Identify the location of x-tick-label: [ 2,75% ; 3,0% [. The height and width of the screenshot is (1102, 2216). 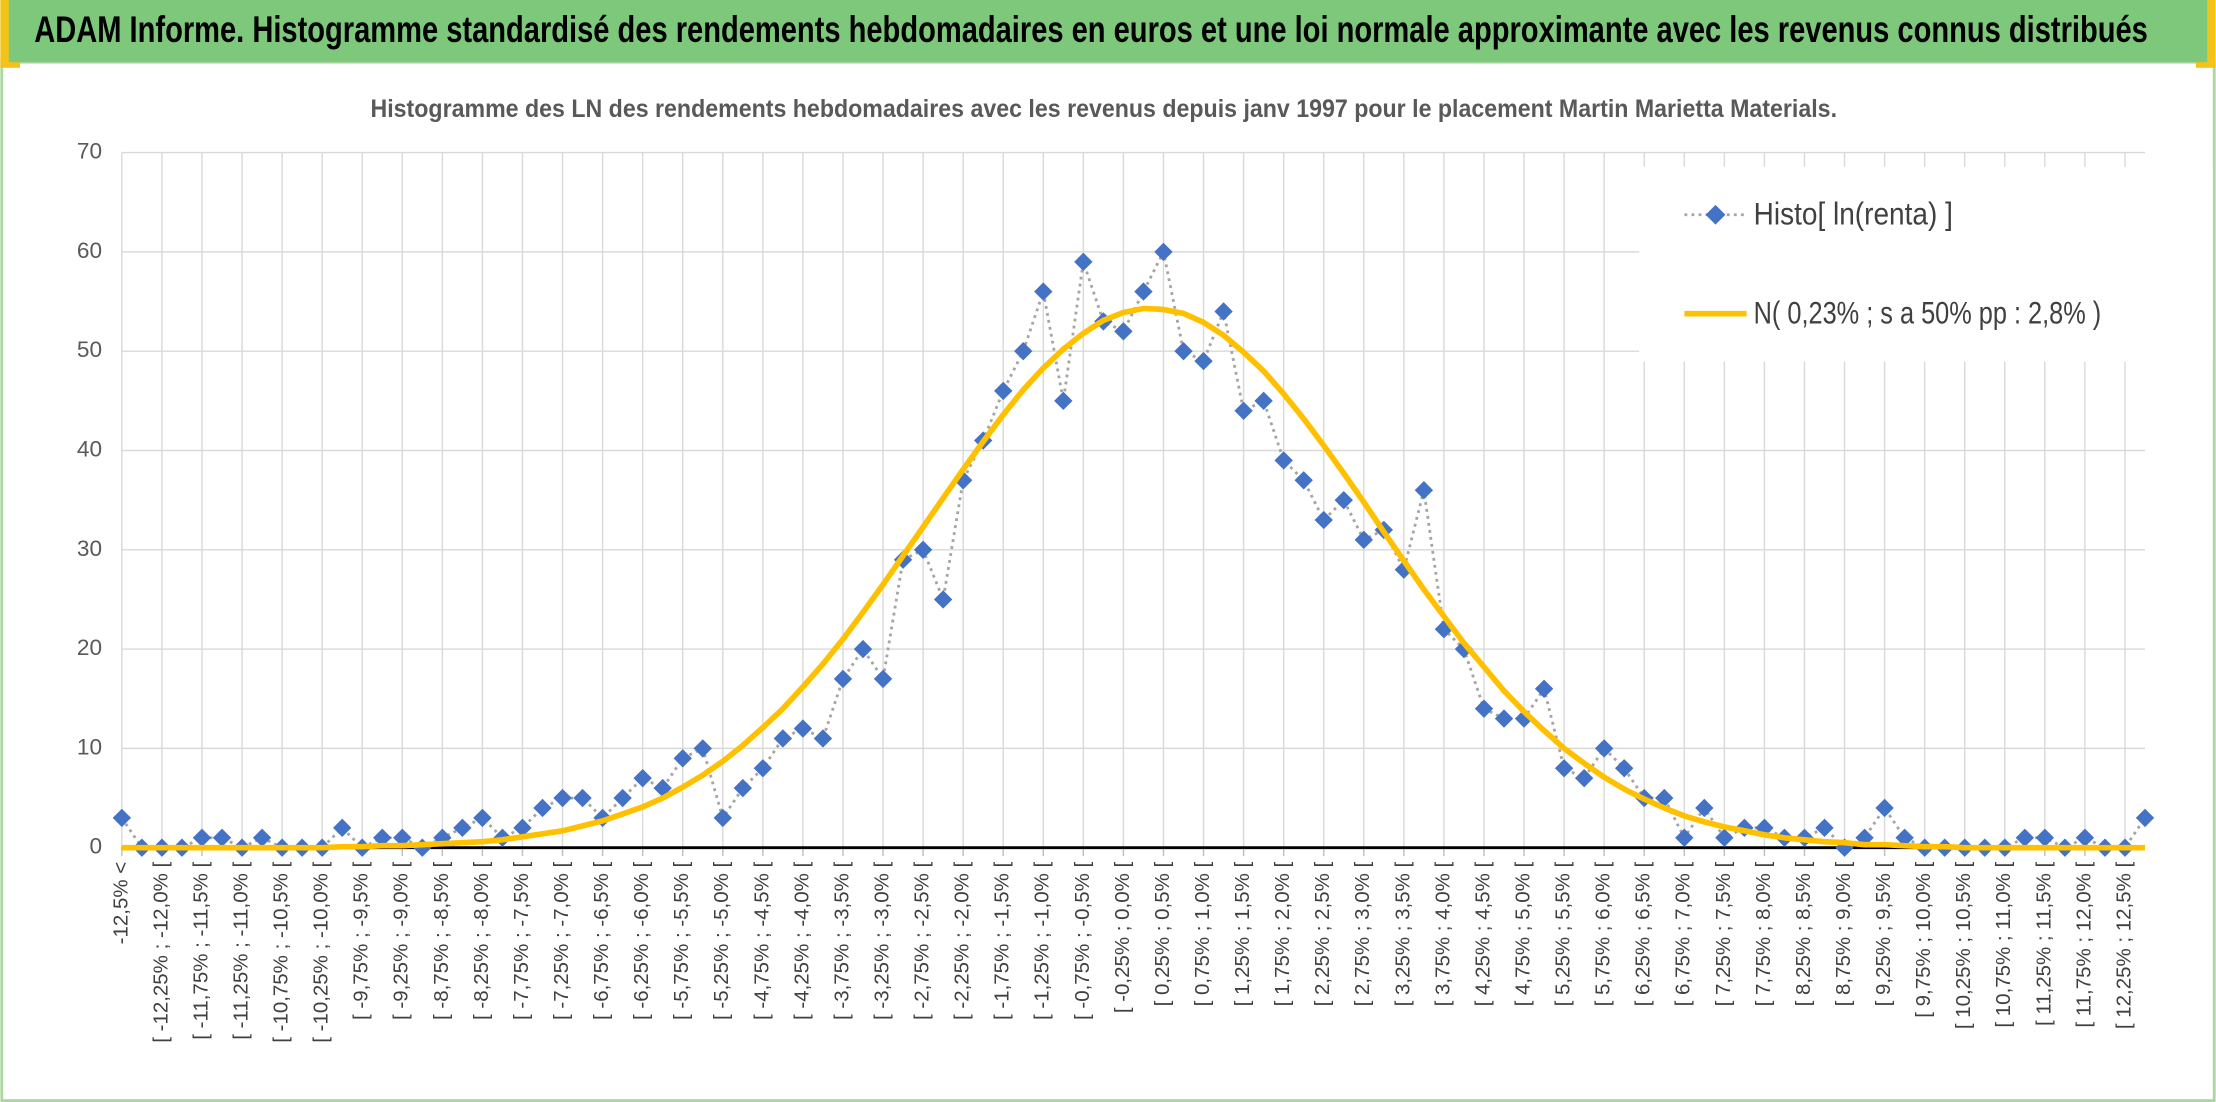
(1362, 934).